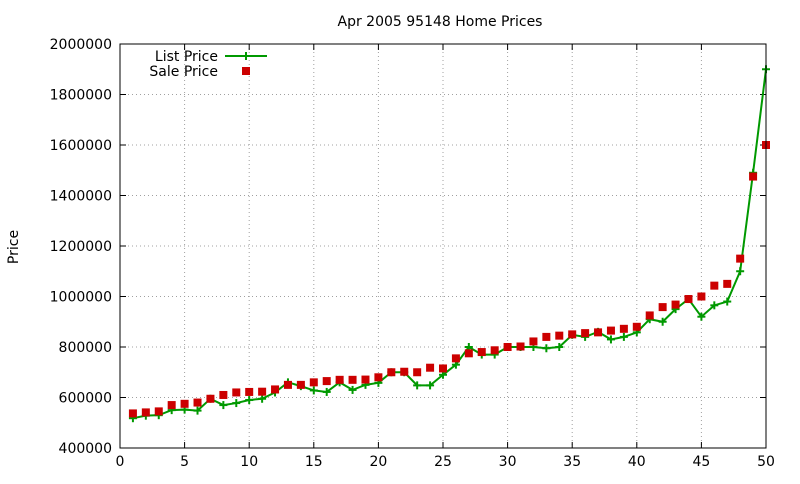  I want to click on y-axis-label: Price, so click(14, 247).